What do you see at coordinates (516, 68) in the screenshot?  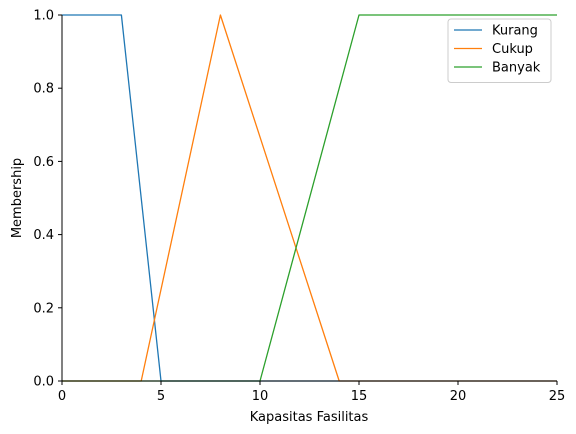 I see `legend-label-banyak: Banyak` at bounding box center [516, 68].